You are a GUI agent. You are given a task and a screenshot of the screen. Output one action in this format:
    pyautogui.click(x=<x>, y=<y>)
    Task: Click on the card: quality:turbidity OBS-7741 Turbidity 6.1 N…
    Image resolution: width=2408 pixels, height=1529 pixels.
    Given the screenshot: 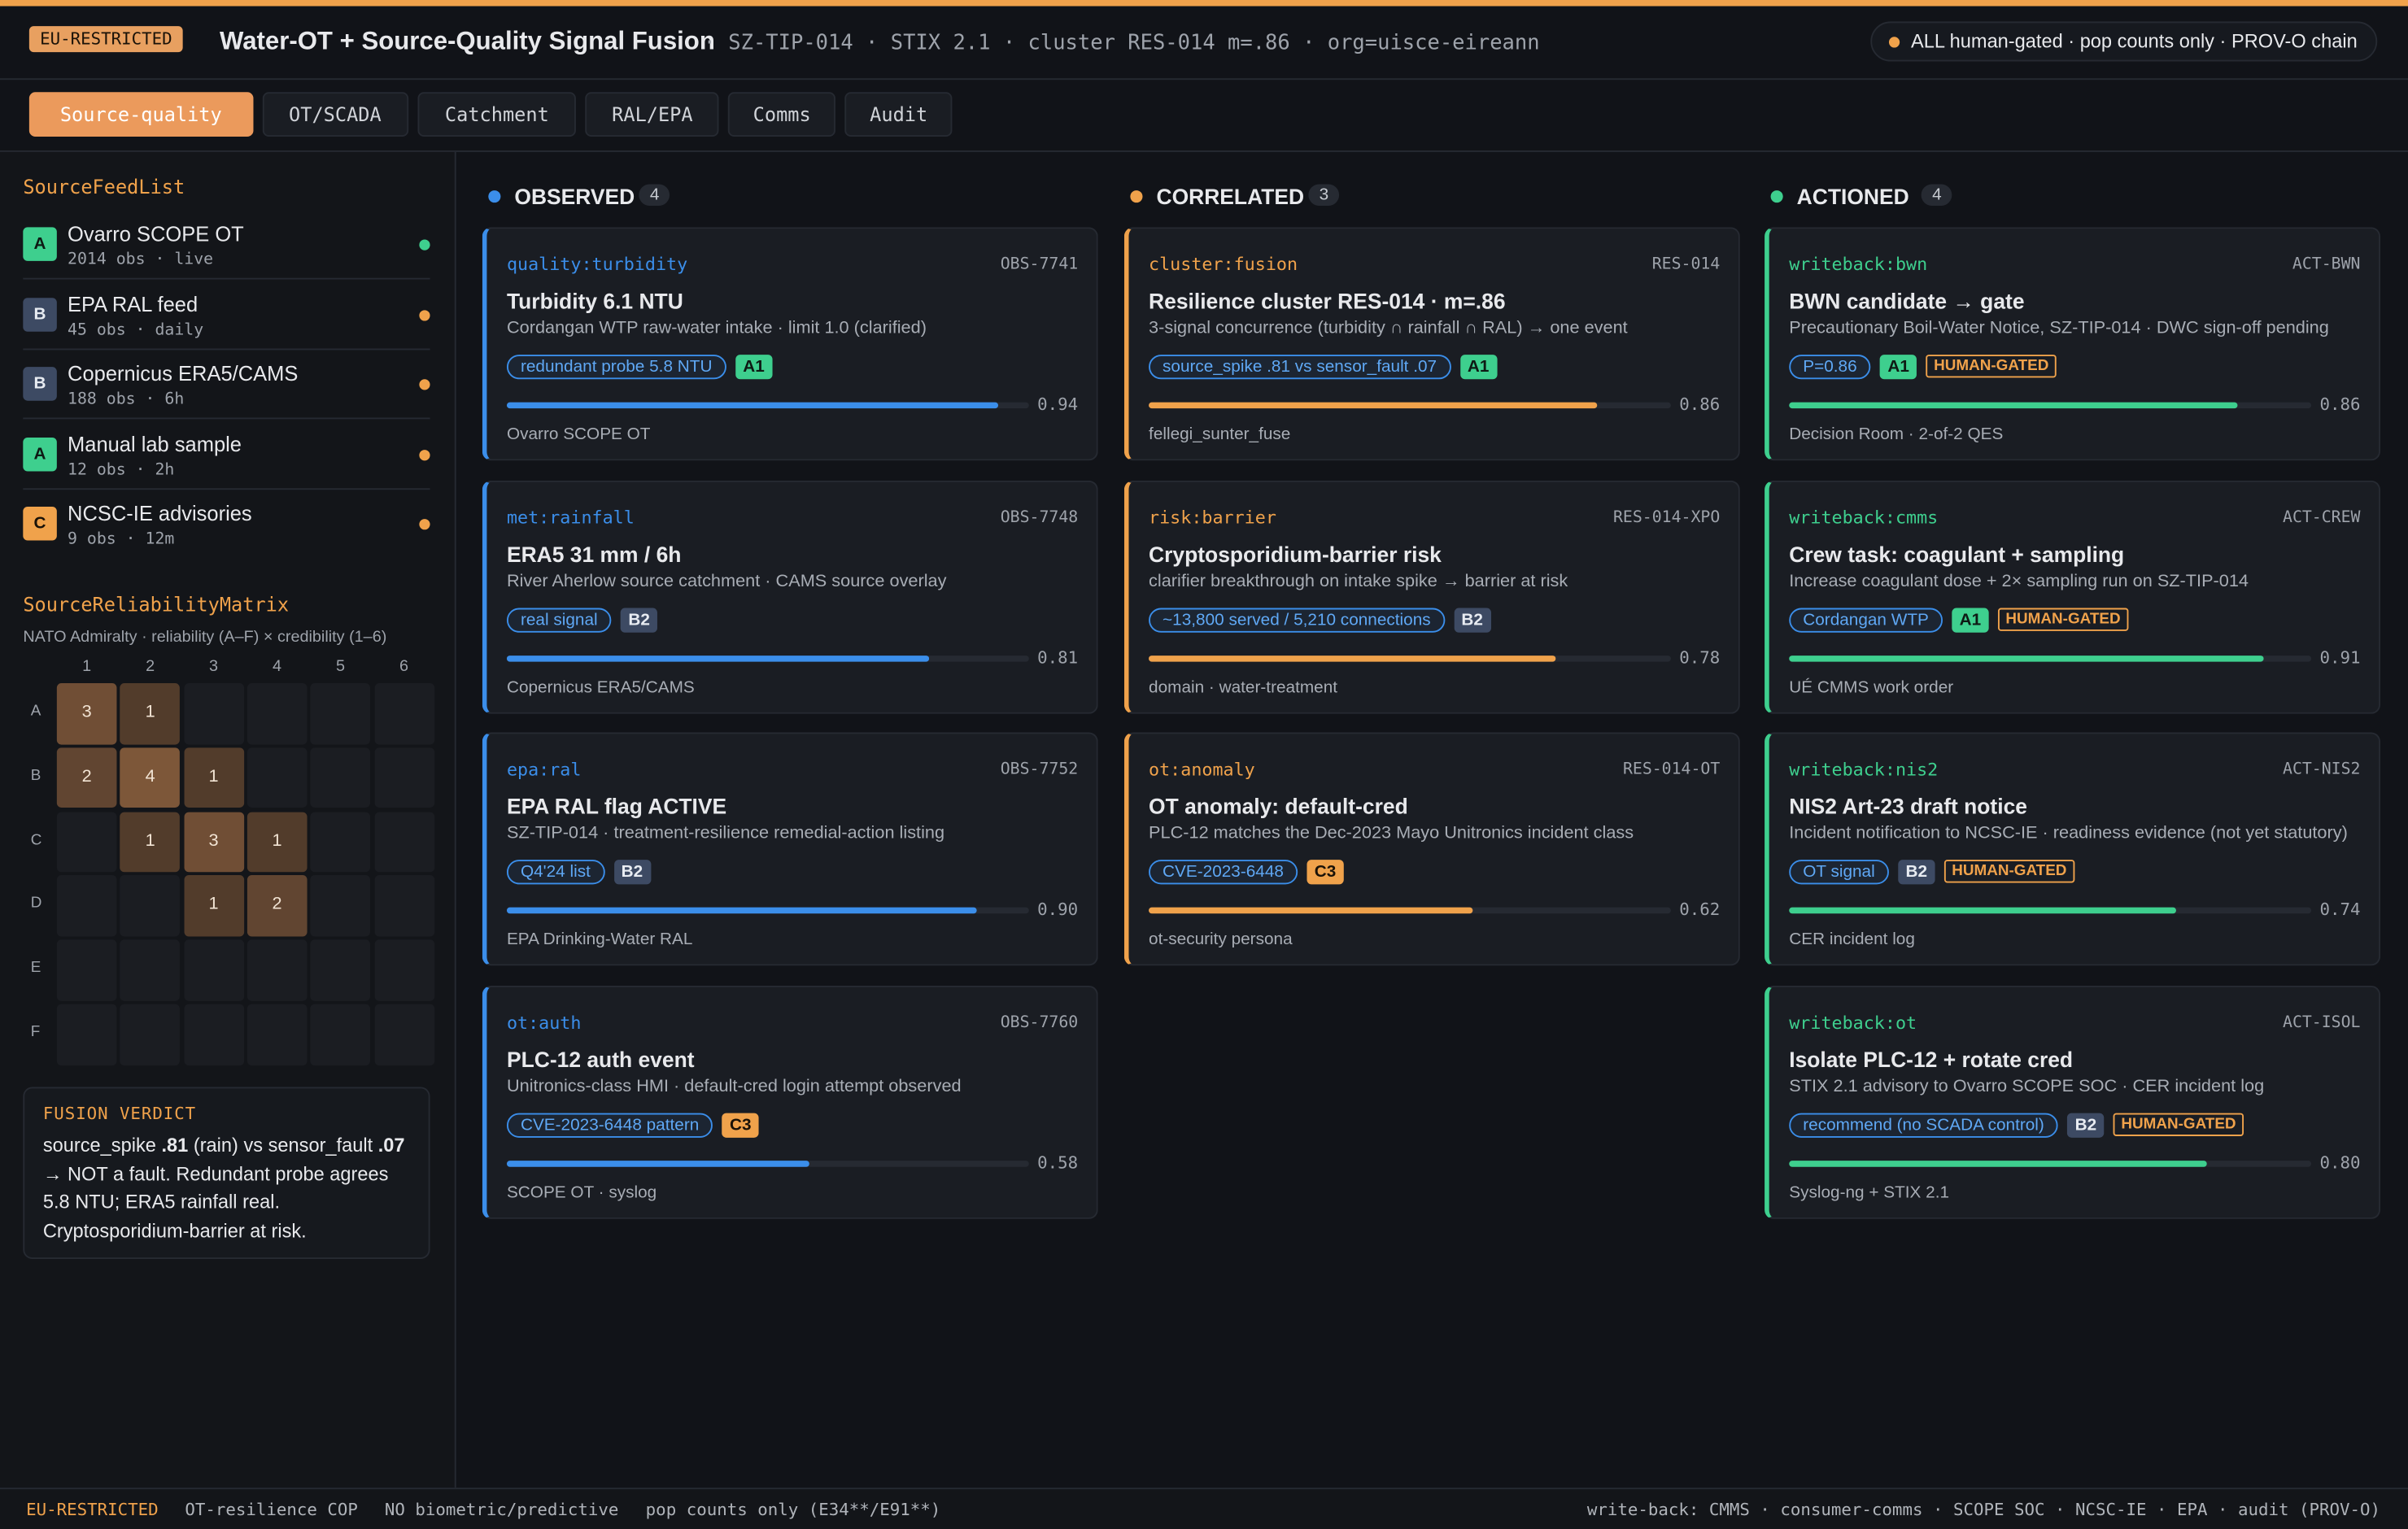 What is the action you would take?
    pyautogui.click(x=790, y=344)
    